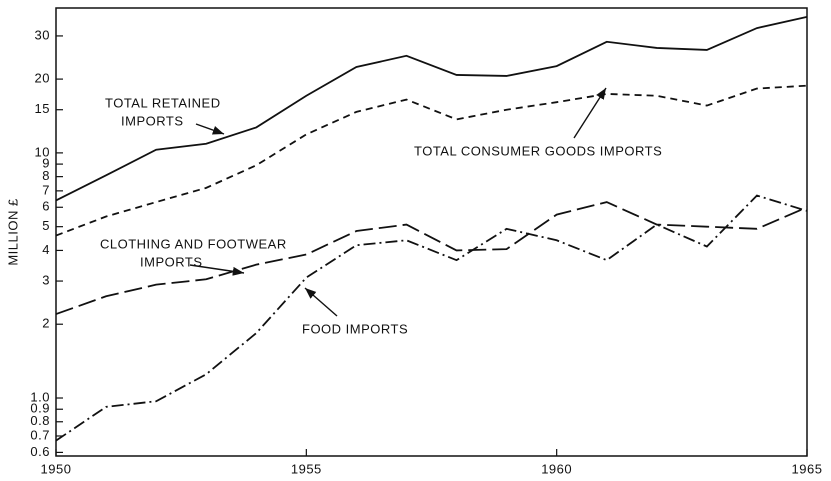 Image resolution: width=831 pixels, height=481 pixels. What do you see at coordinates (46, 189) in the screenshot?
I see `y-tick-label: 7` at bounding box center [46, 189].